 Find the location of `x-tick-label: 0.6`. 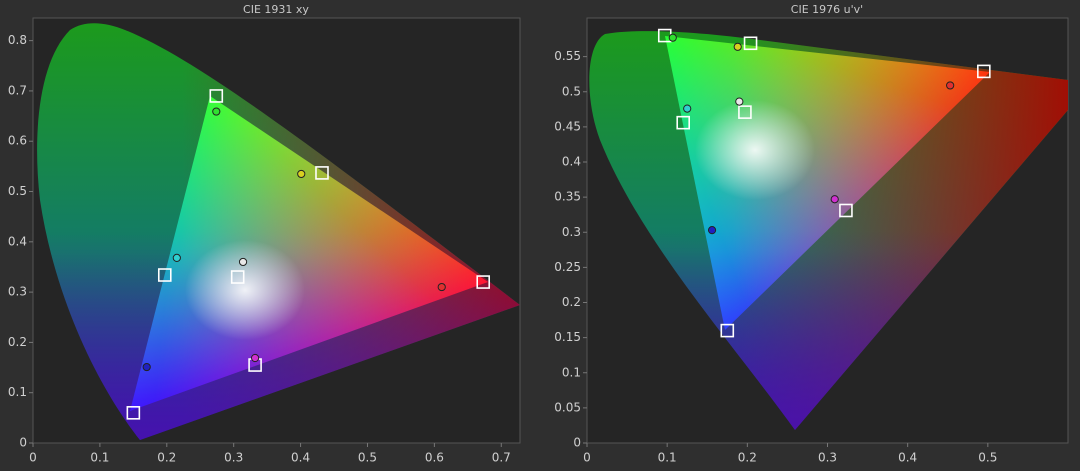

x-tick-label: 0.6 is located at coordinates (434, 458).